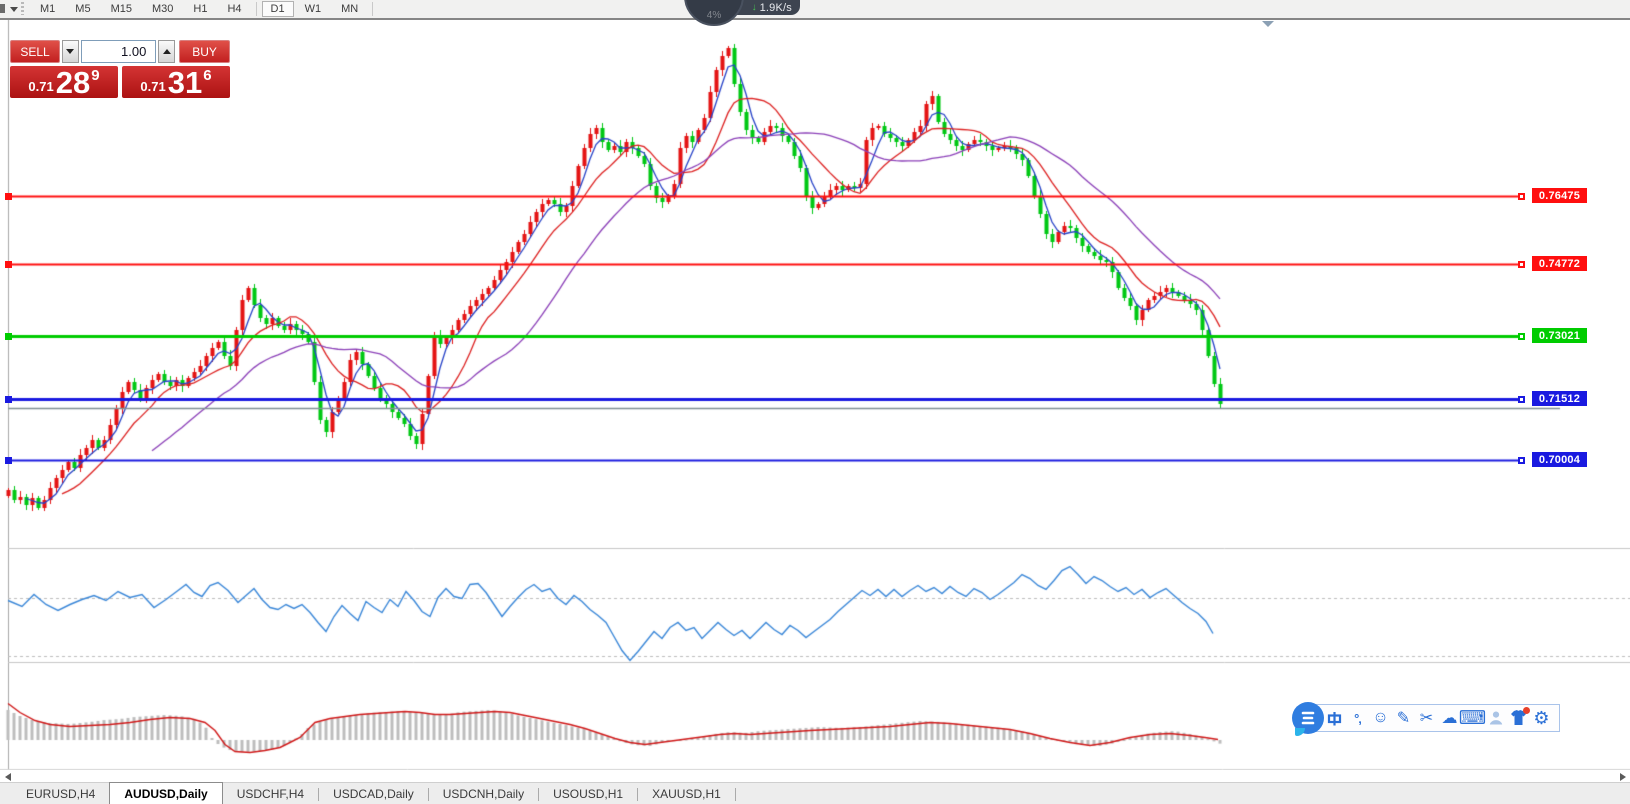  I want to click on chinese-mode-icon, so click(1334, 718).